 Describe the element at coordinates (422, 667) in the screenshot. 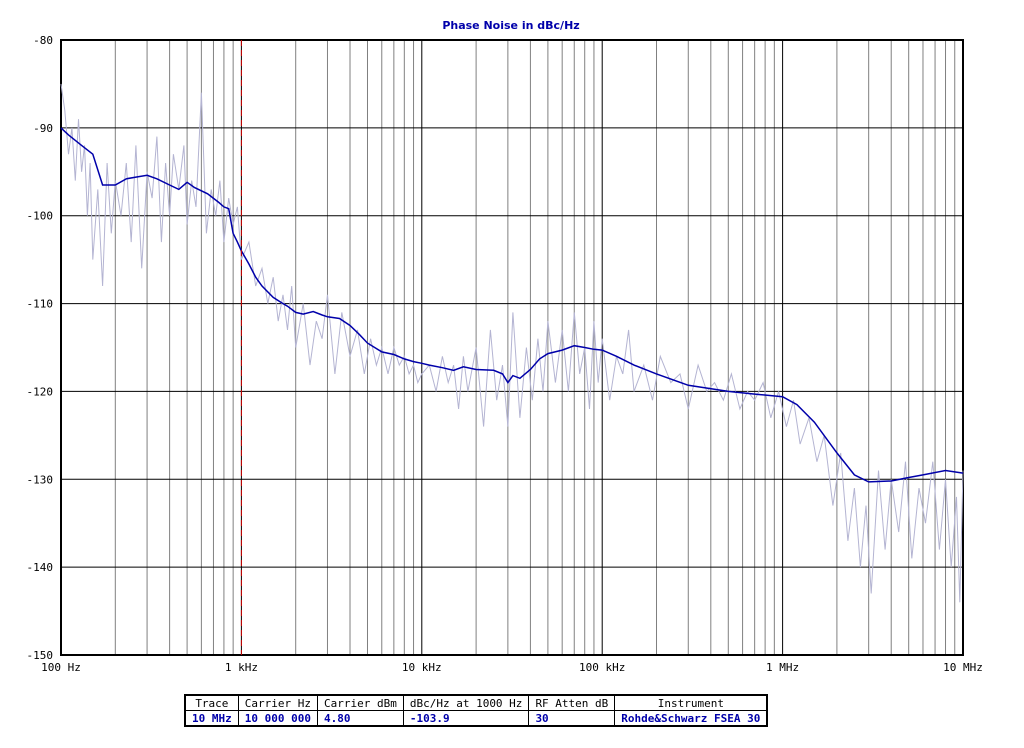

I see `x-tick-label: 10 kHz` at that location.